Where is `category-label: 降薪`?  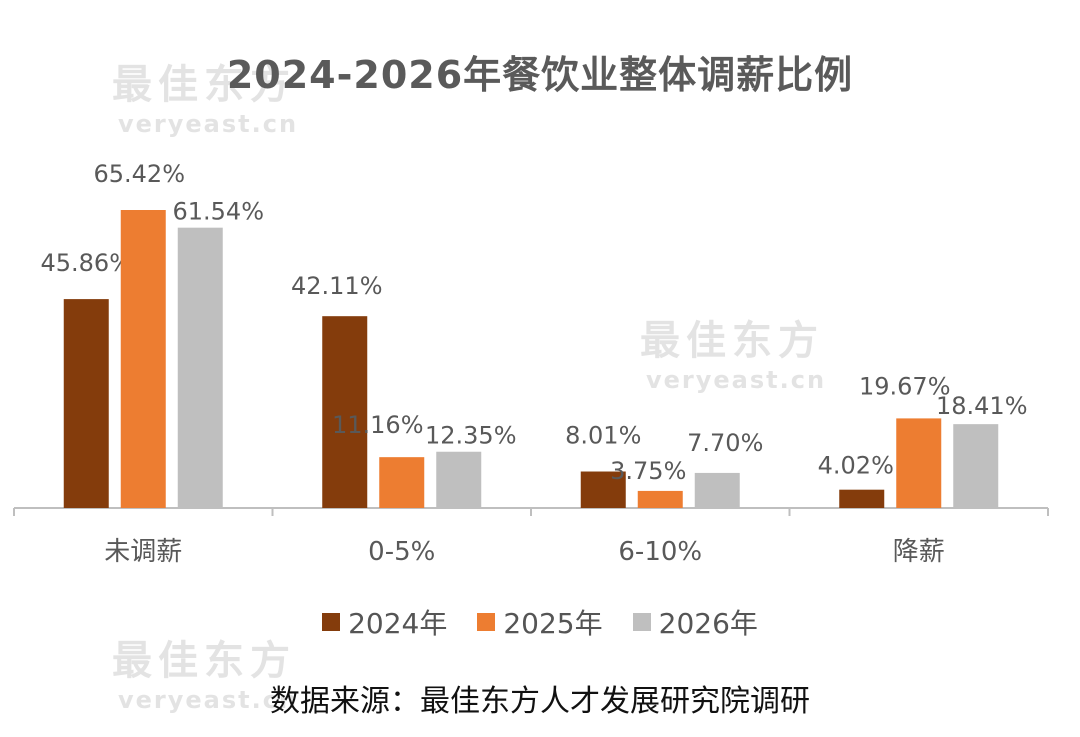 category-label: 降薪 is located at coordinates (919, 552).